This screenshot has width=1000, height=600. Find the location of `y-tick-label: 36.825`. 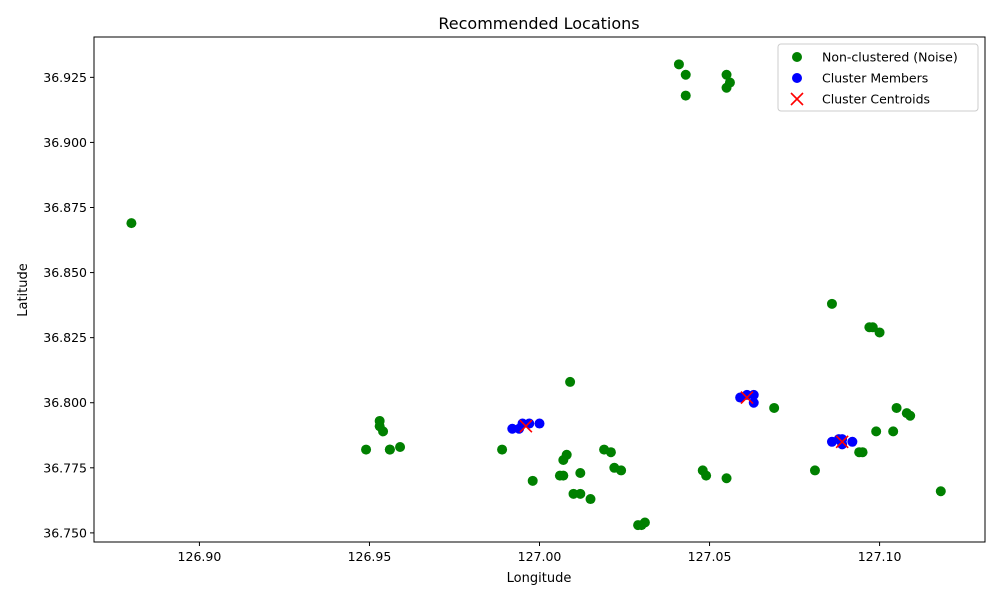

y-tick-label: 36.825 is located at coordinates (65, 337).